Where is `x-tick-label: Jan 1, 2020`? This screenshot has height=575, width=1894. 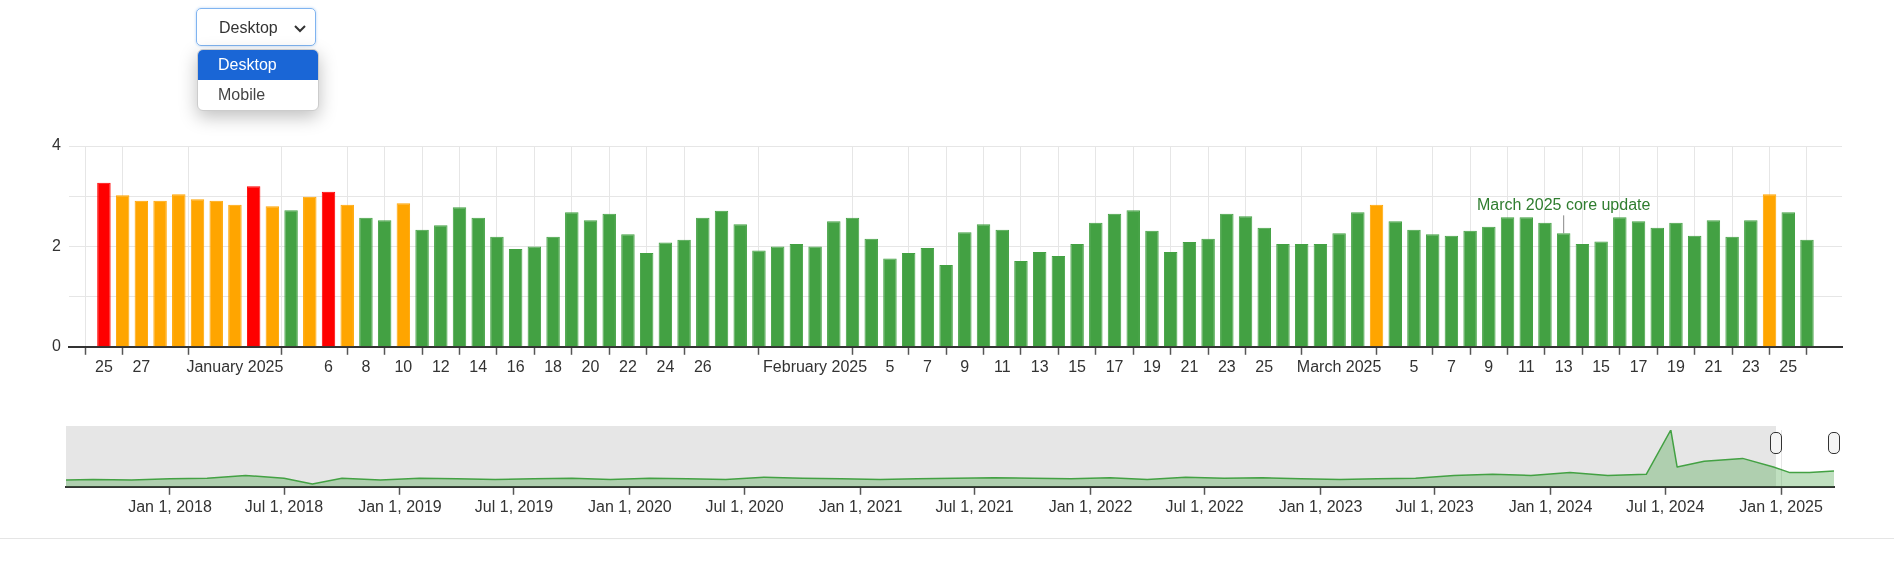 x-tick-label: Jan 1, 2020 is located at coordinates (630, 506).